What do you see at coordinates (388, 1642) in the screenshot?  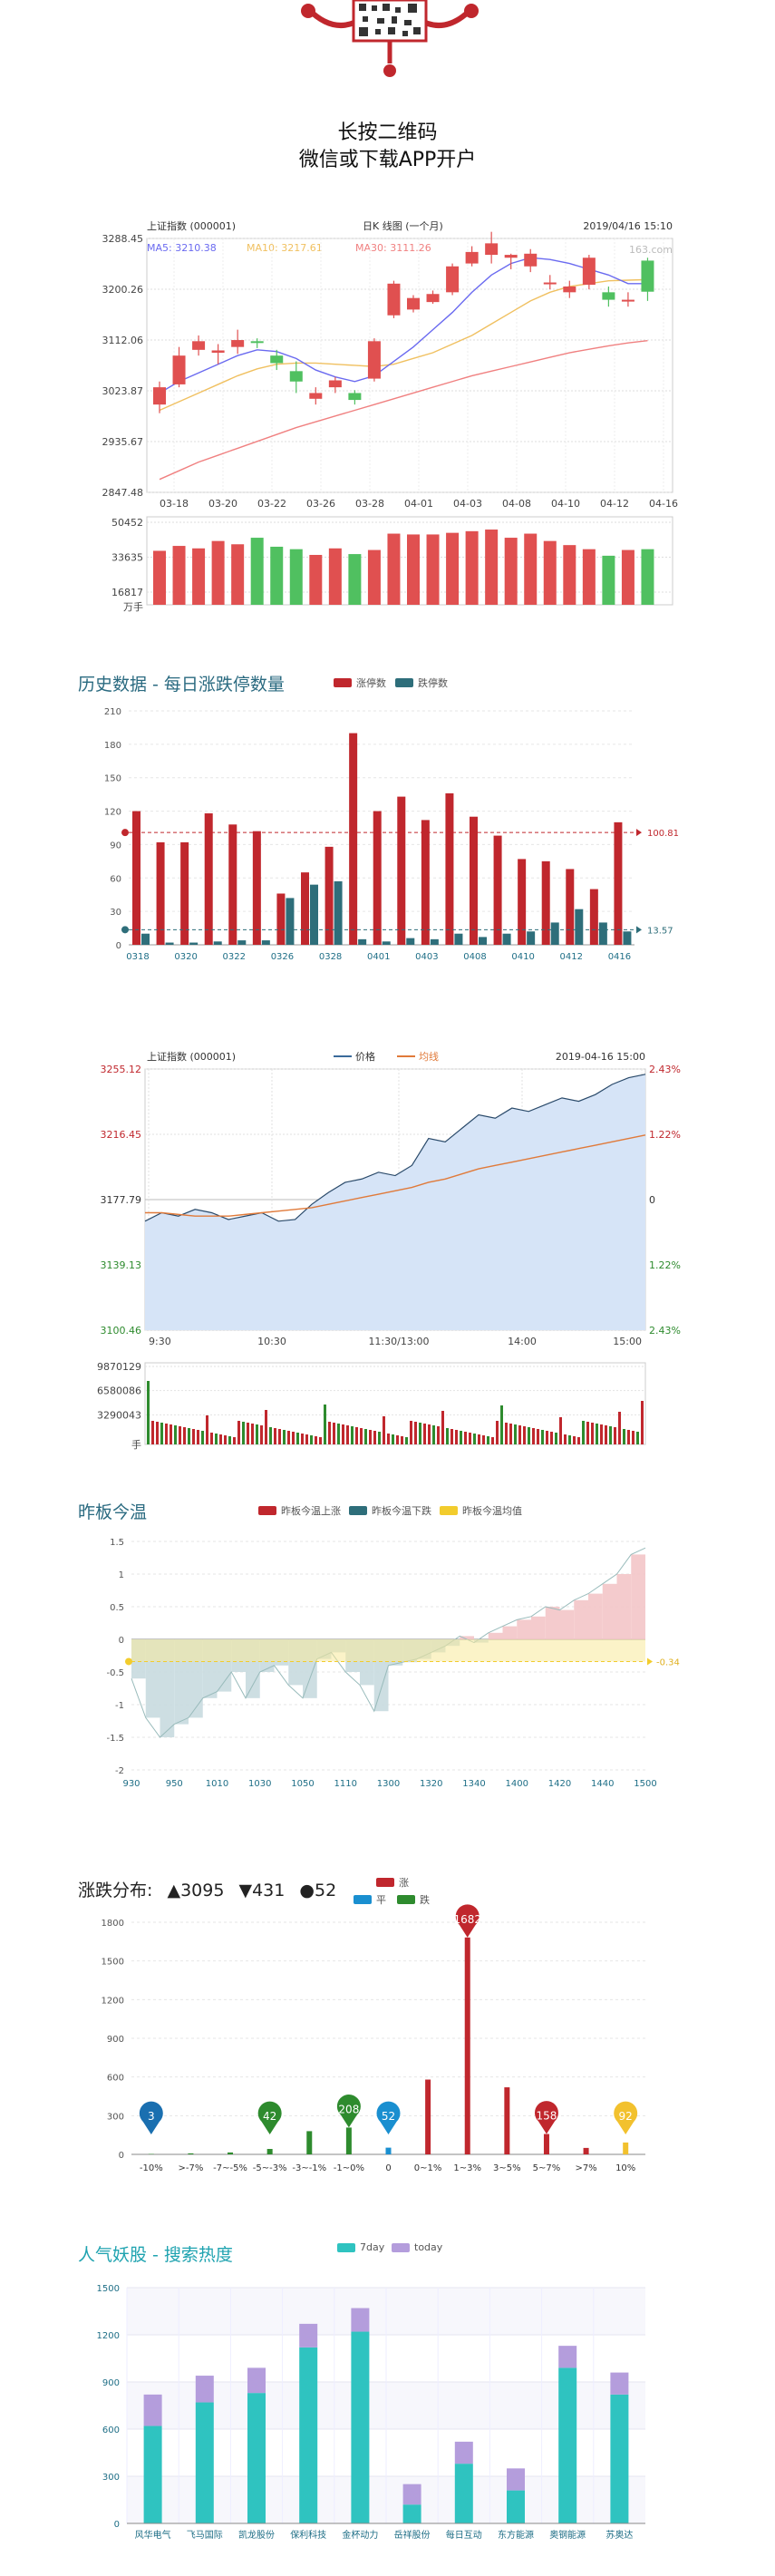 I see `temp-line` at bounding box center [388, 1642].